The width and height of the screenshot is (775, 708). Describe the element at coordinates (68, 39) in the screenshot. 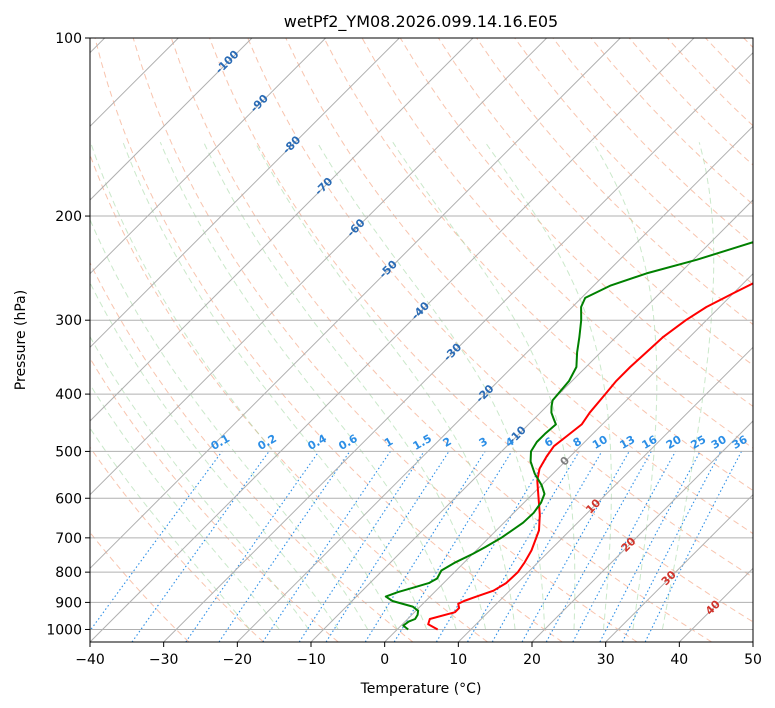

I see `y-tick-label: 100` at that location.